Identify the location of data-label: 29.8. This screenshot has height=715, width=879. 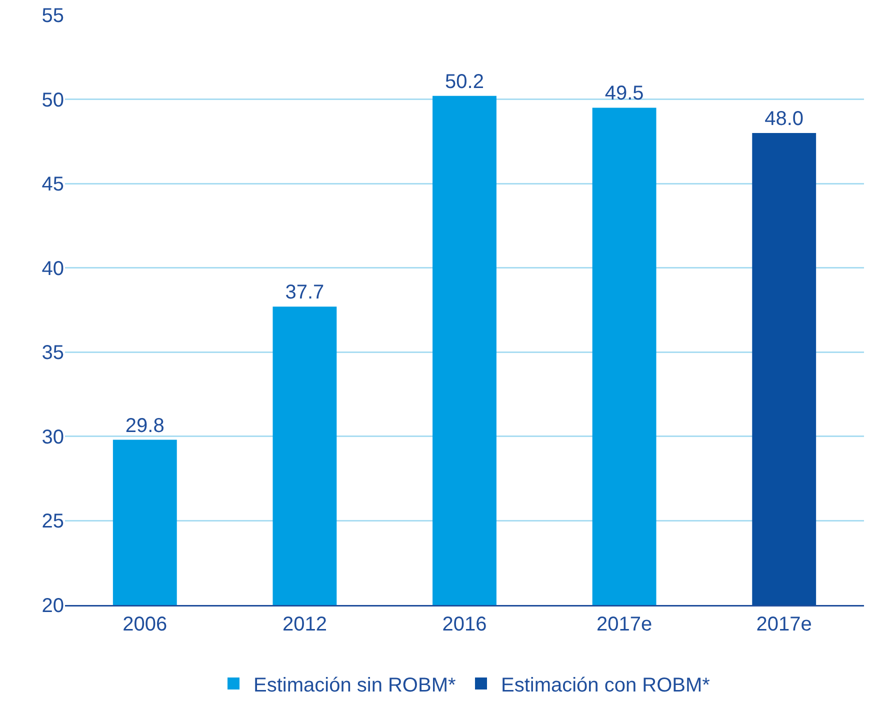
(144, 425).